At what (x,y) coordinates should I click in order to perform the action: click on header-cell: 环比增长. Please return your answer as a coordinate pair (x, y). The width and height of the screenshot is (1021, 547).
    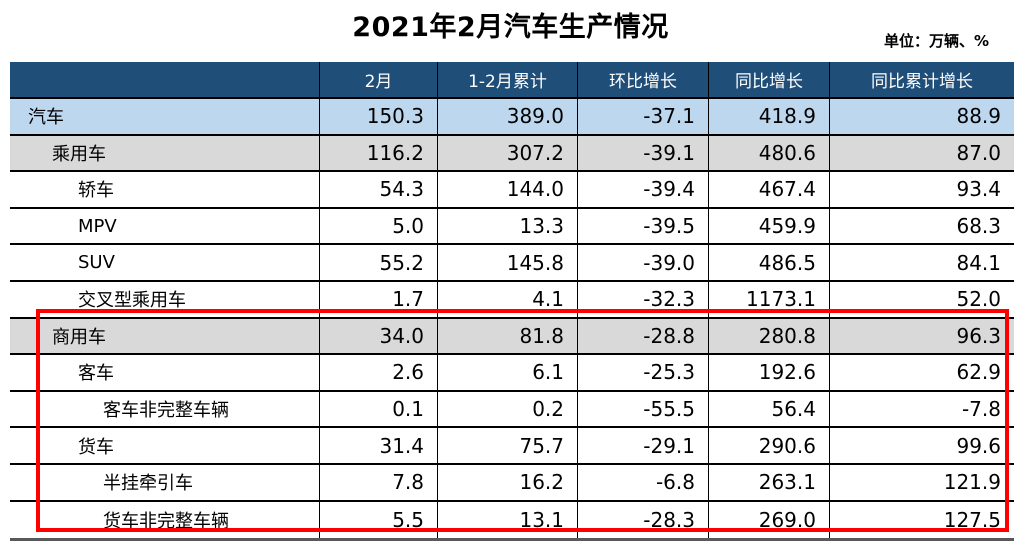
    Looking at the image, I should click on (643, 79).